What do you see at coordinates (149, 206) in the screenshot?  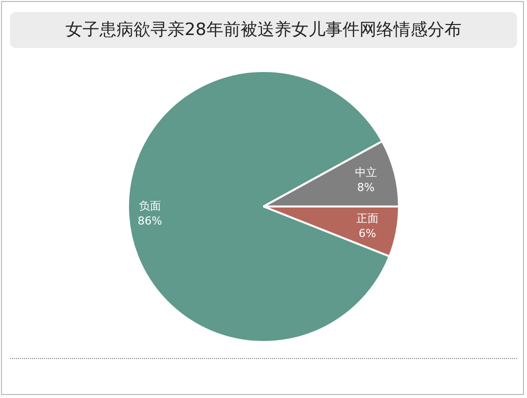 I see `slice-label: 负面` at bounding box center [149, 206].